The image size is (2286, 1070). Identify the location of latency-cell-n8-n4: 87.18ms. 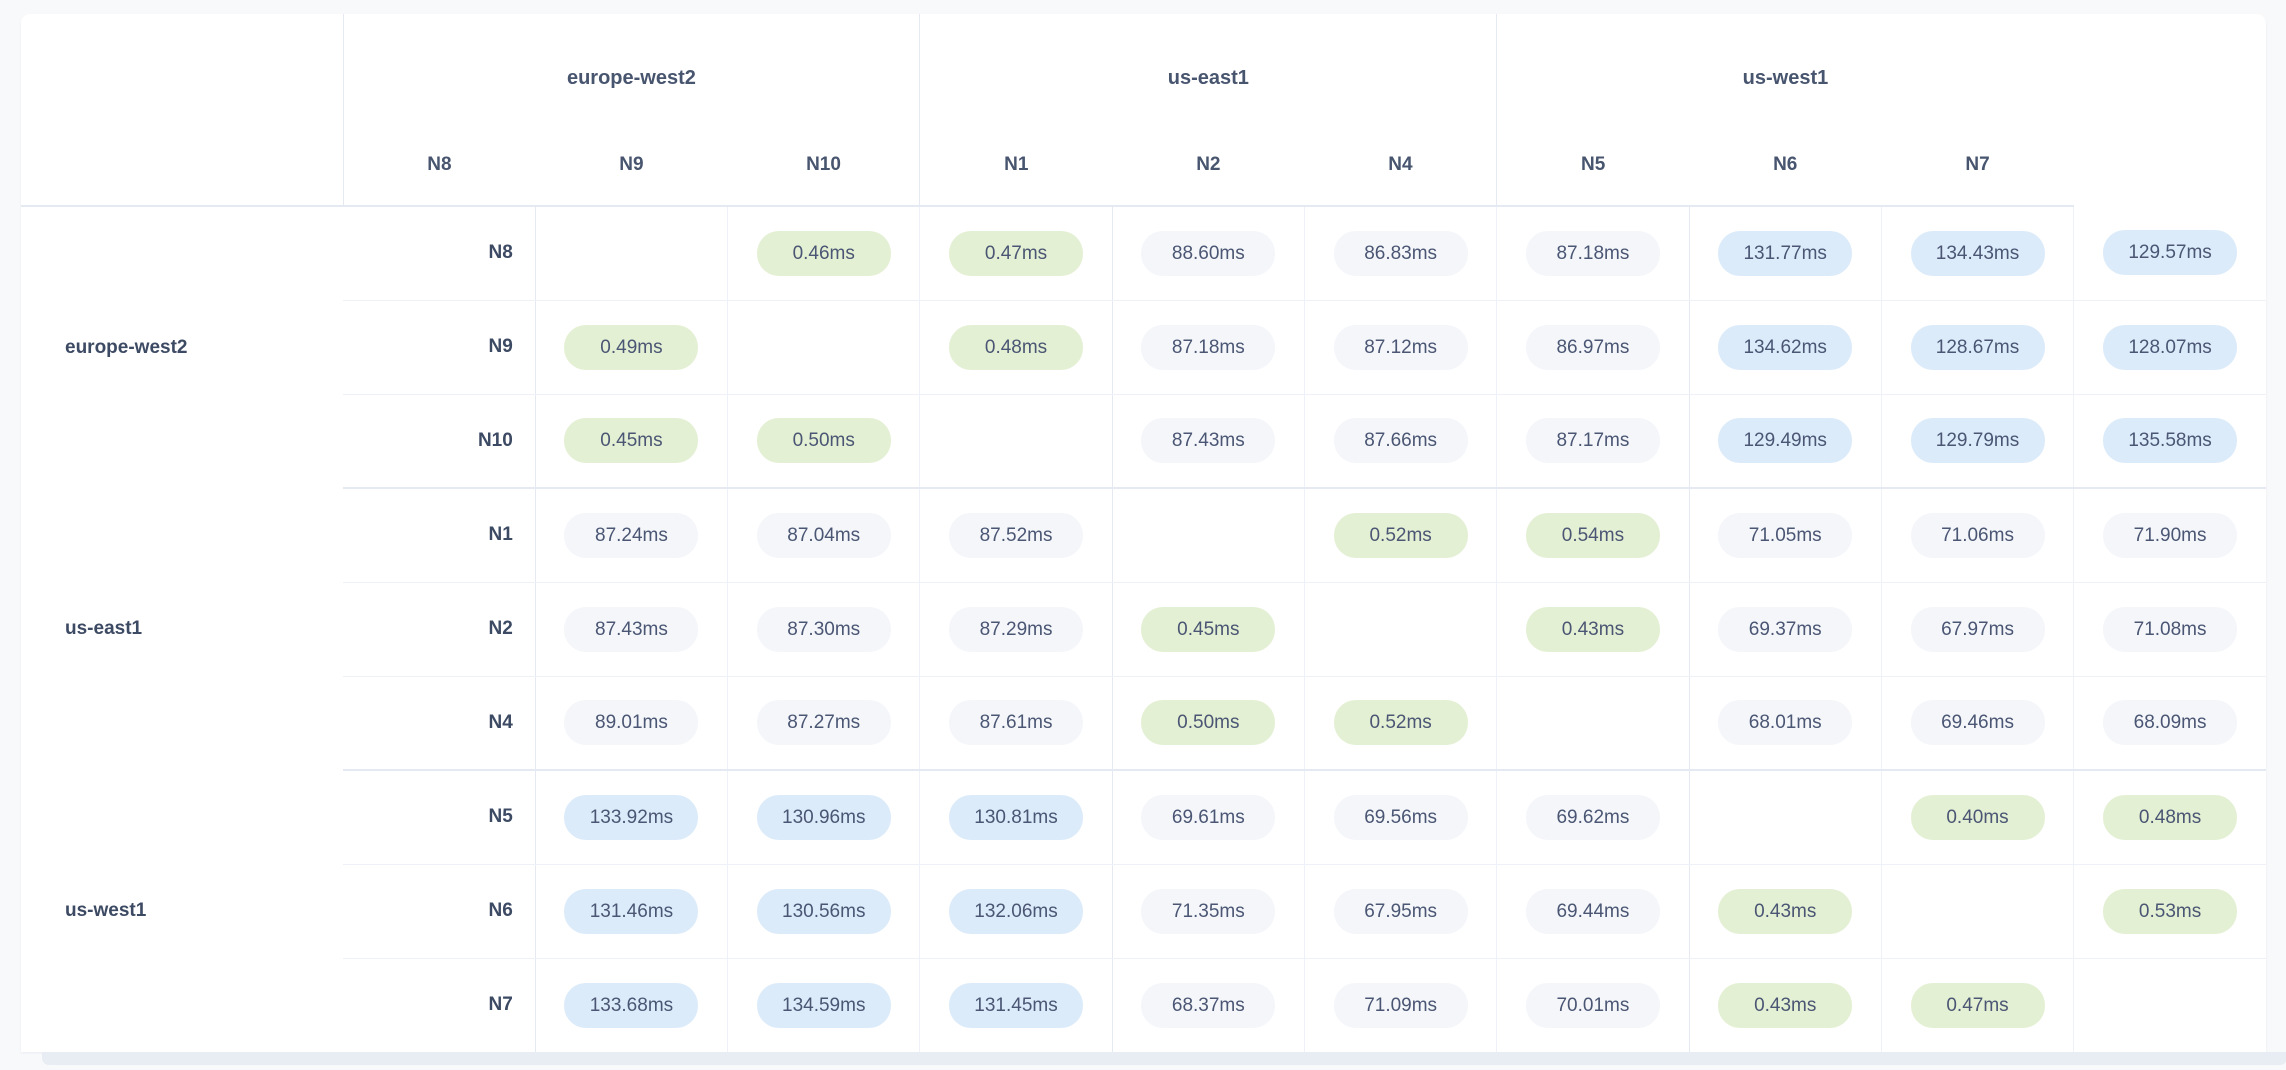
(1593, 253).